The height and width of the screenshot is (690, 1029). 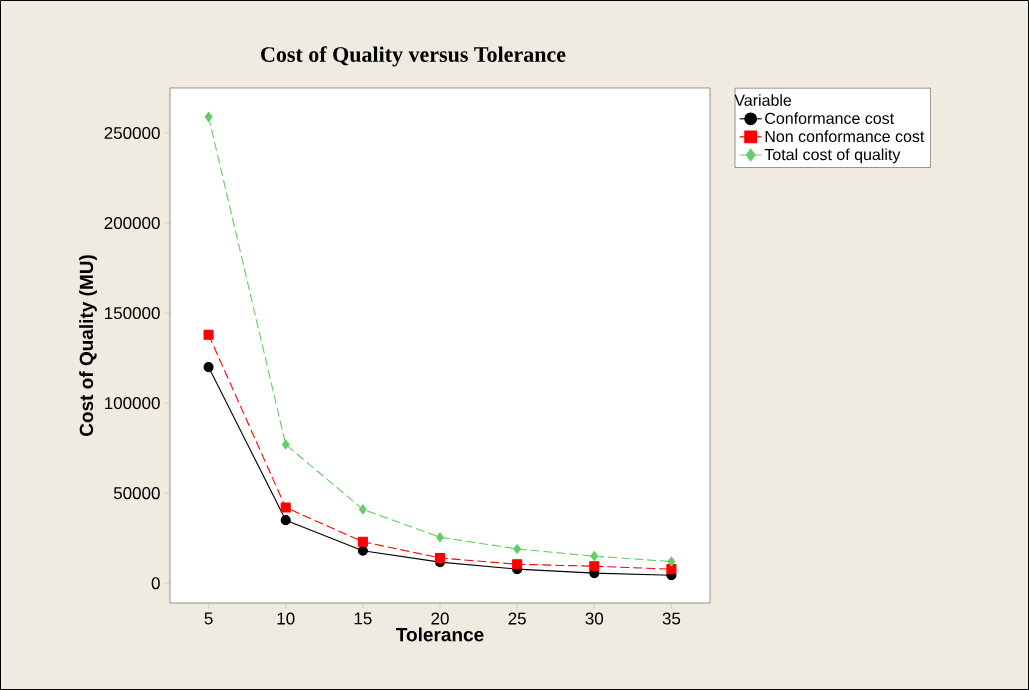 I want to click on legend-title: Variable, so click(x=763, y=100).